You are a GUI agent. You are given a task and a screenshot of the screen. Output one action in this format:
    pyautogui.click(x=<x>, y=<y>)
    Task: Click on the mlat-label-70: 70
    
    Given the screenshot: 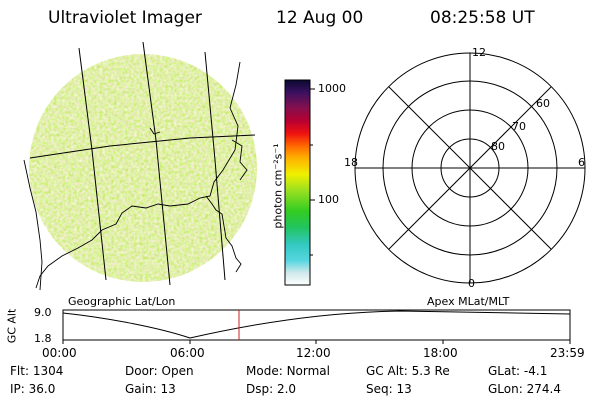 What is the action you would take?
    pyautogui.click(x=519, y=126)
    